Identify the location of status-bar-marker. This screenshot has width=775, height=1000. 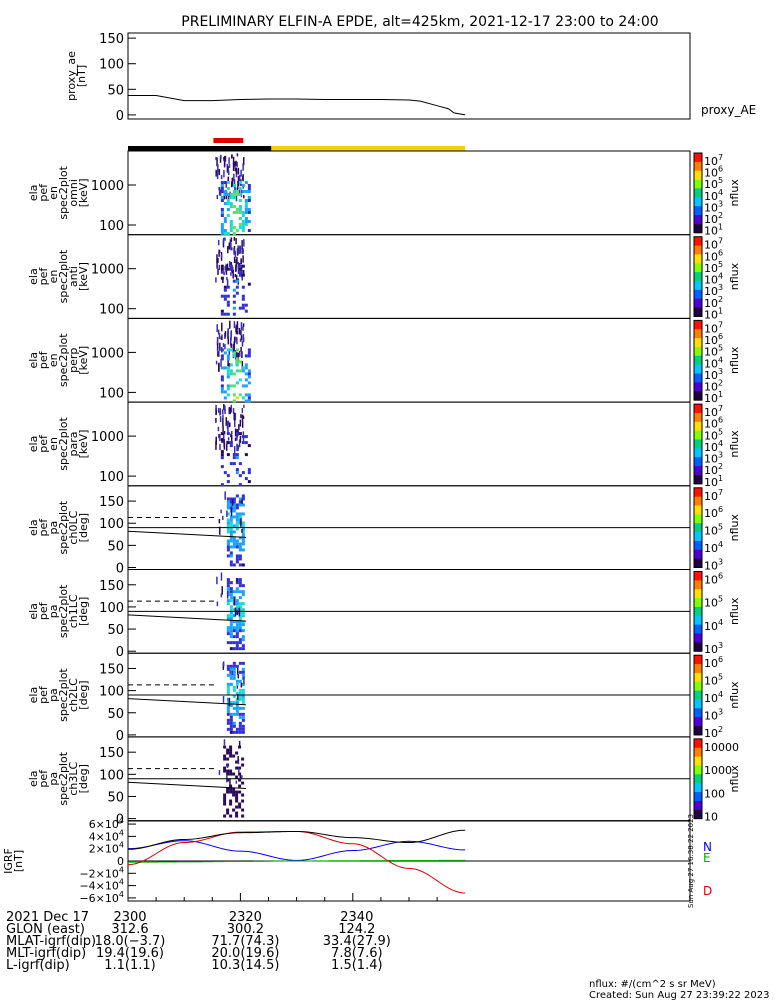
(228, 140).